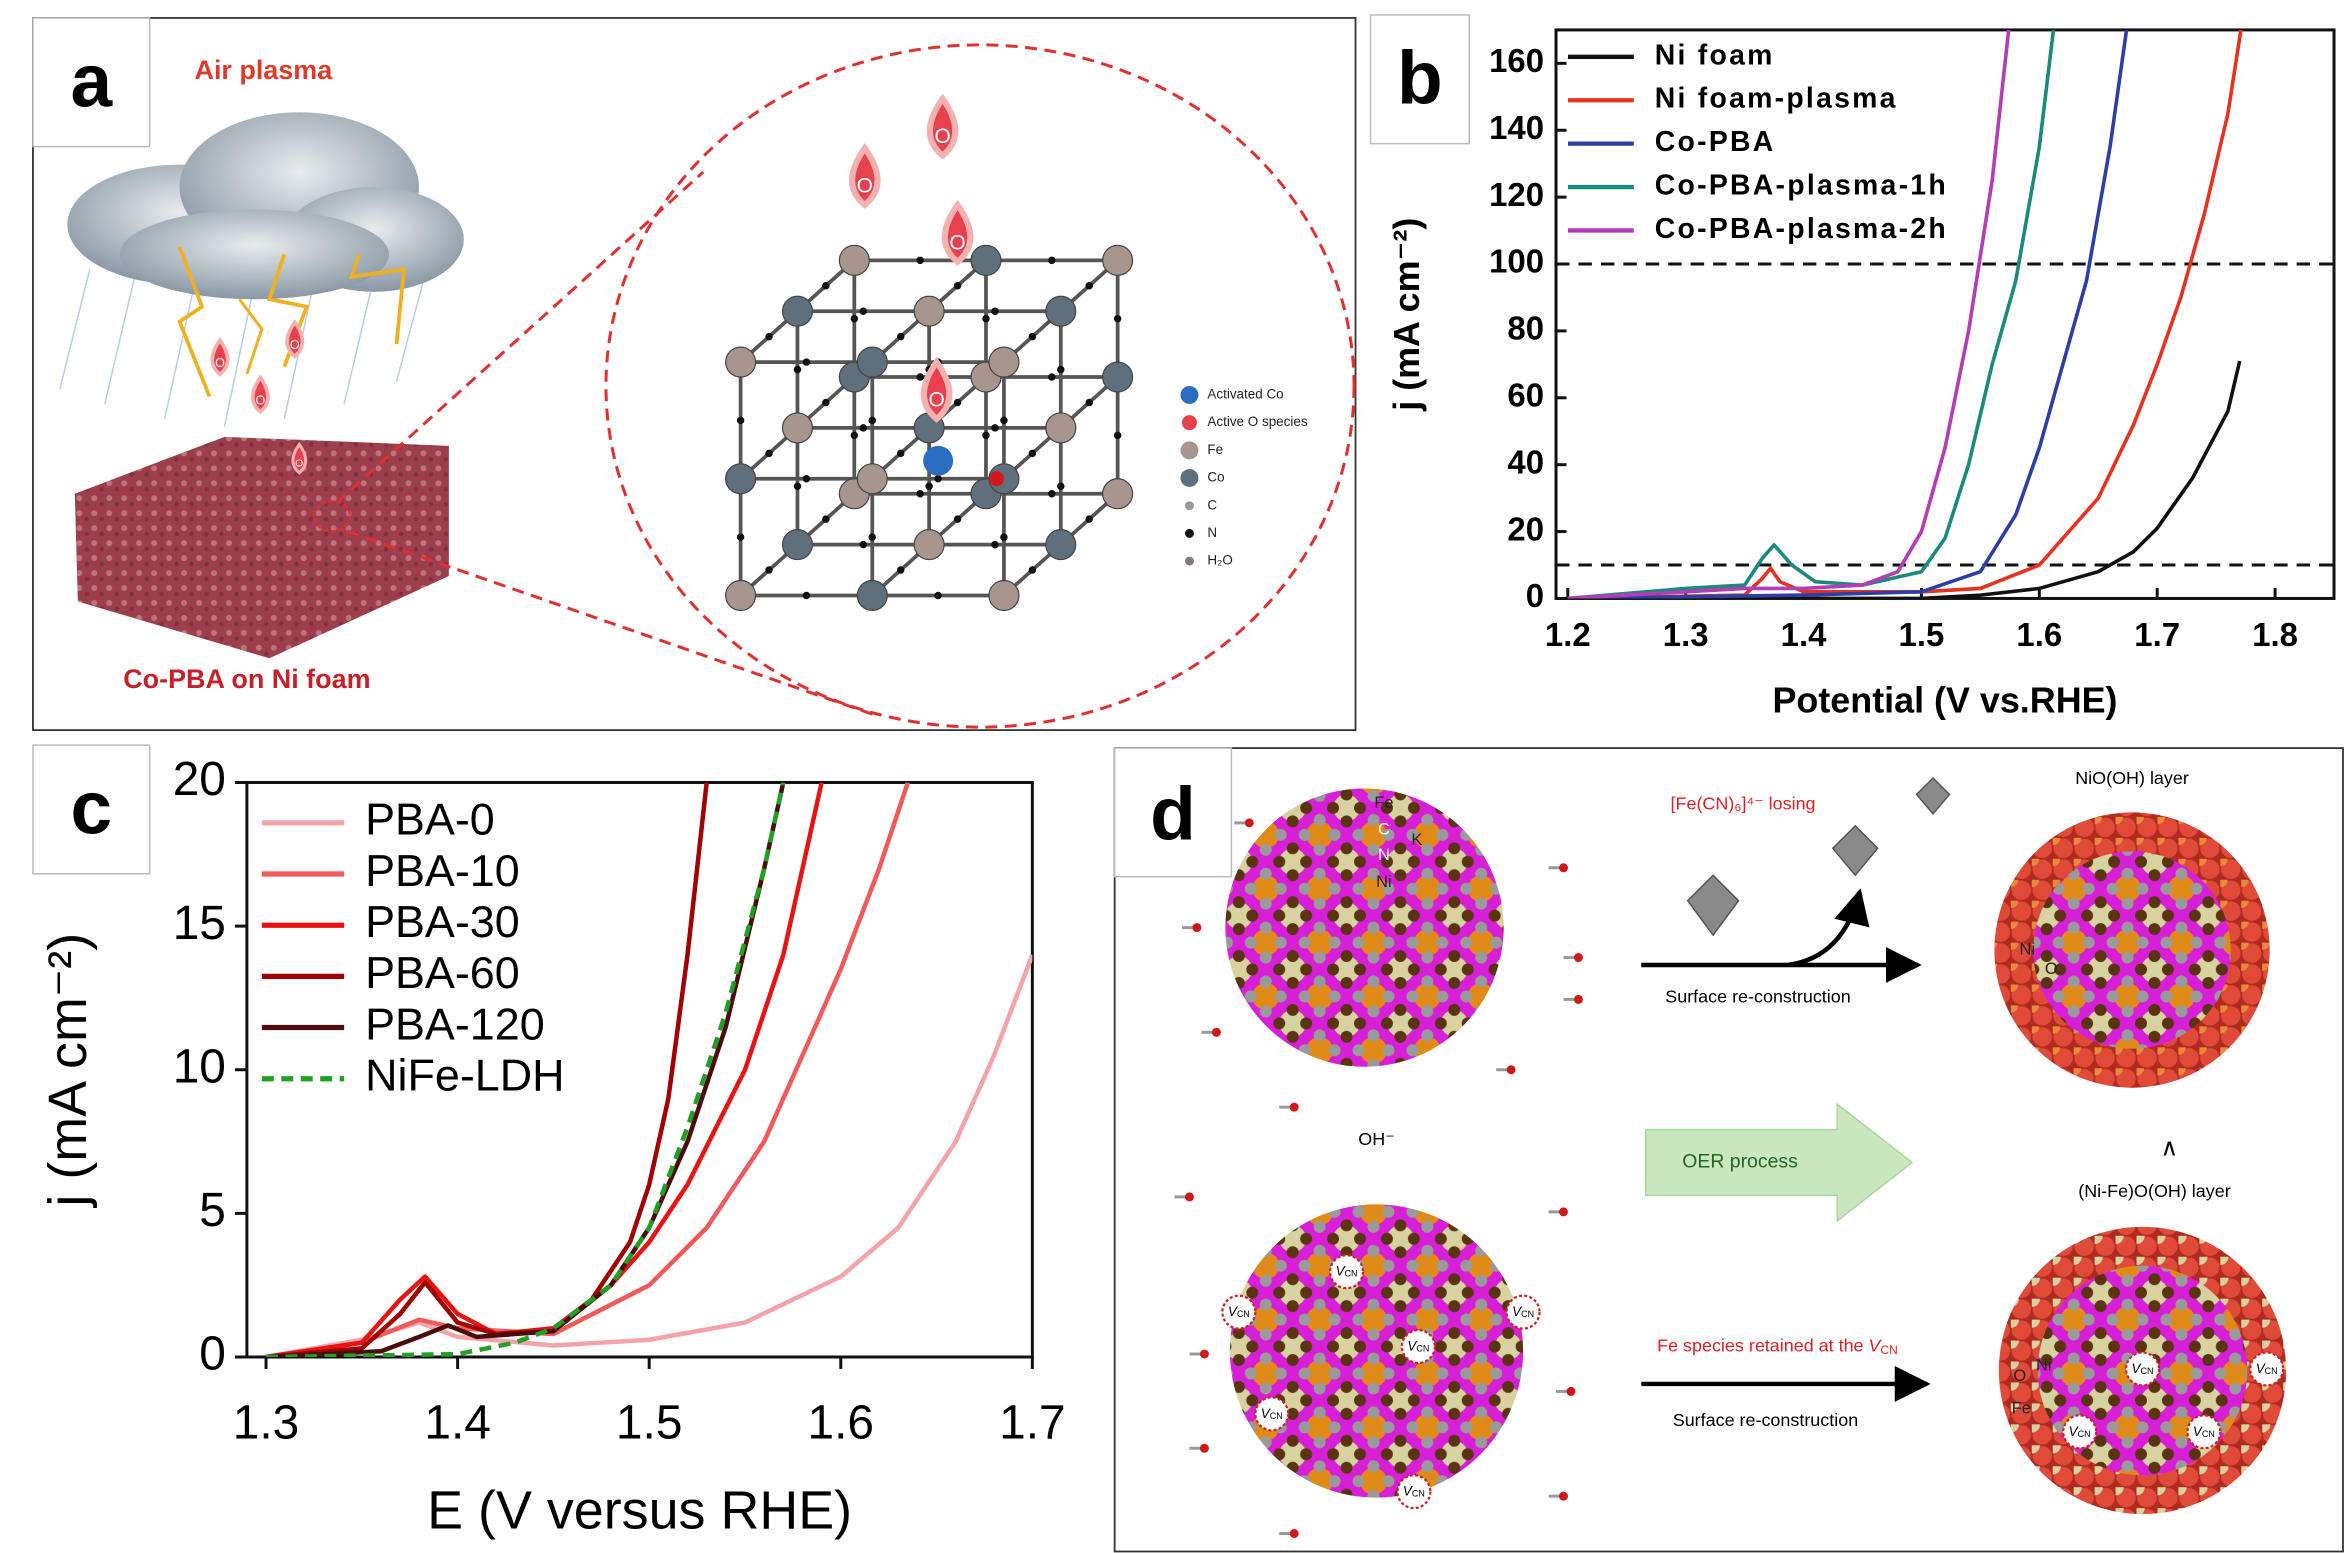 This screenshot has height=1553, width=2346. I want to click on legend: Activated Co Active O species Fe Co CN H₂O, so click(1244, 477).